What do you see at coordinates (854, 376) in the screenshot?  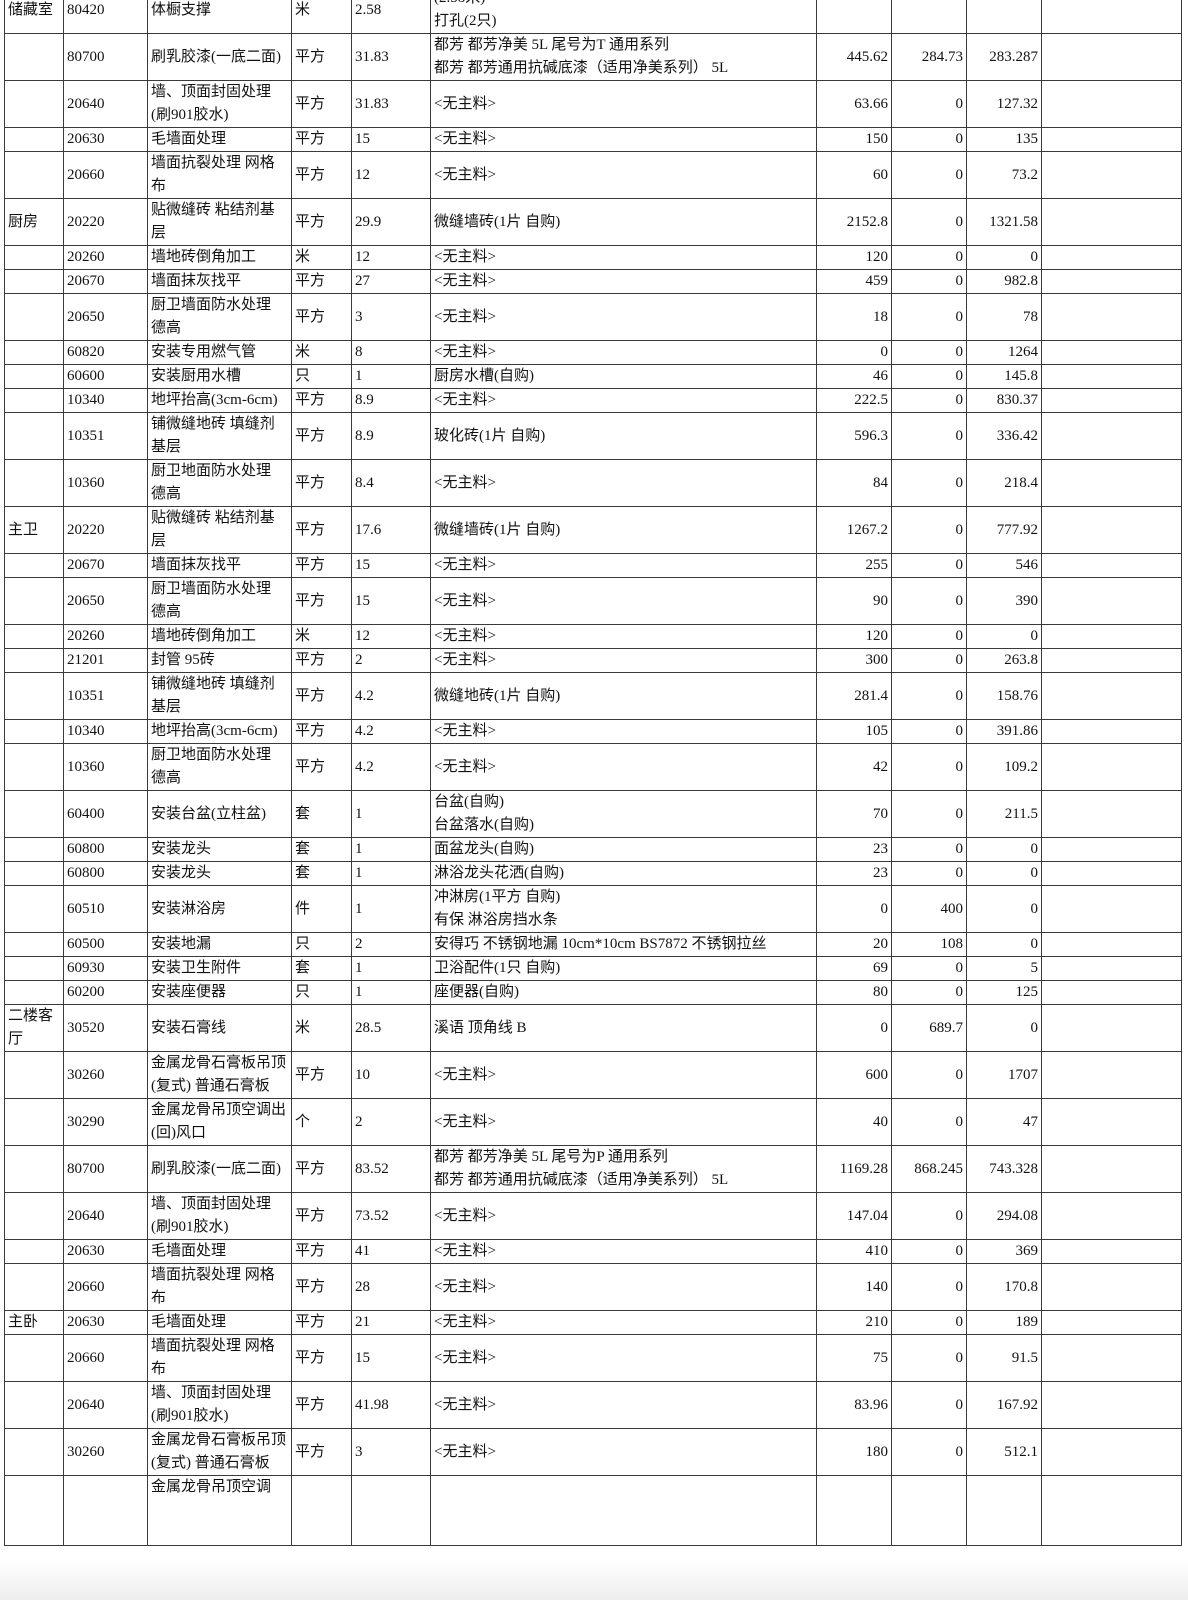 I see `labor-cost-cell: 46` at bounding box center [854, 376].